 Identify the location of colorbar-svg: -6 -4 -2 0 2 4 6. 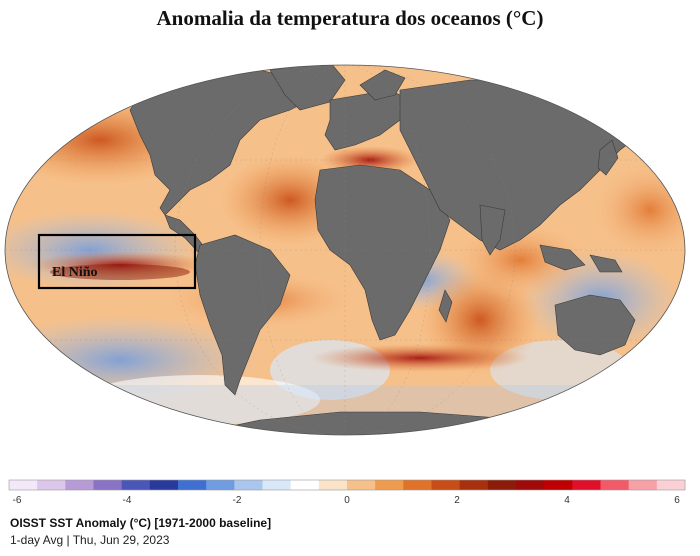
(347, 492).